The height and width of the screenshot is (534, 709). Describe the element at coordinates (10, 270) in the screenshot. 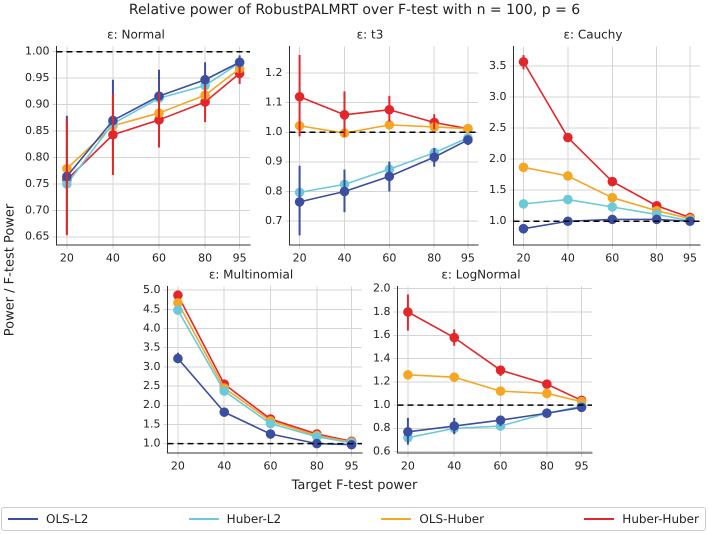

I see `y-axis-title: Power / F-test Power` at that location.